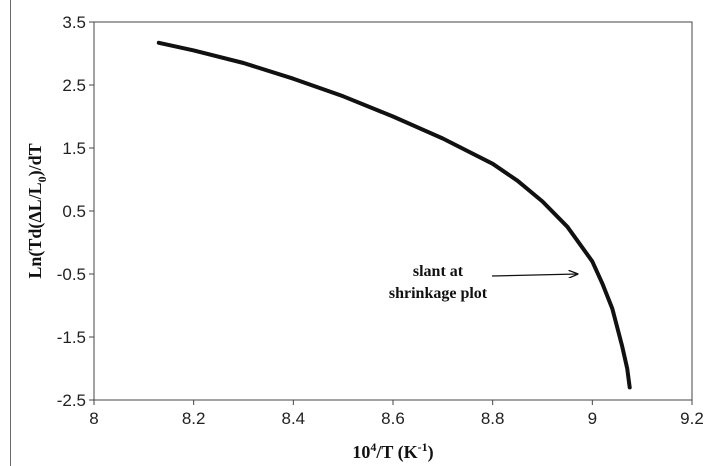 The height and width of the screenshot is (466, 707). What do you see at coordinates (74, 148) in the screenshot?
I see `y-tick-label: 1.5` at bounding box center [74, 148].